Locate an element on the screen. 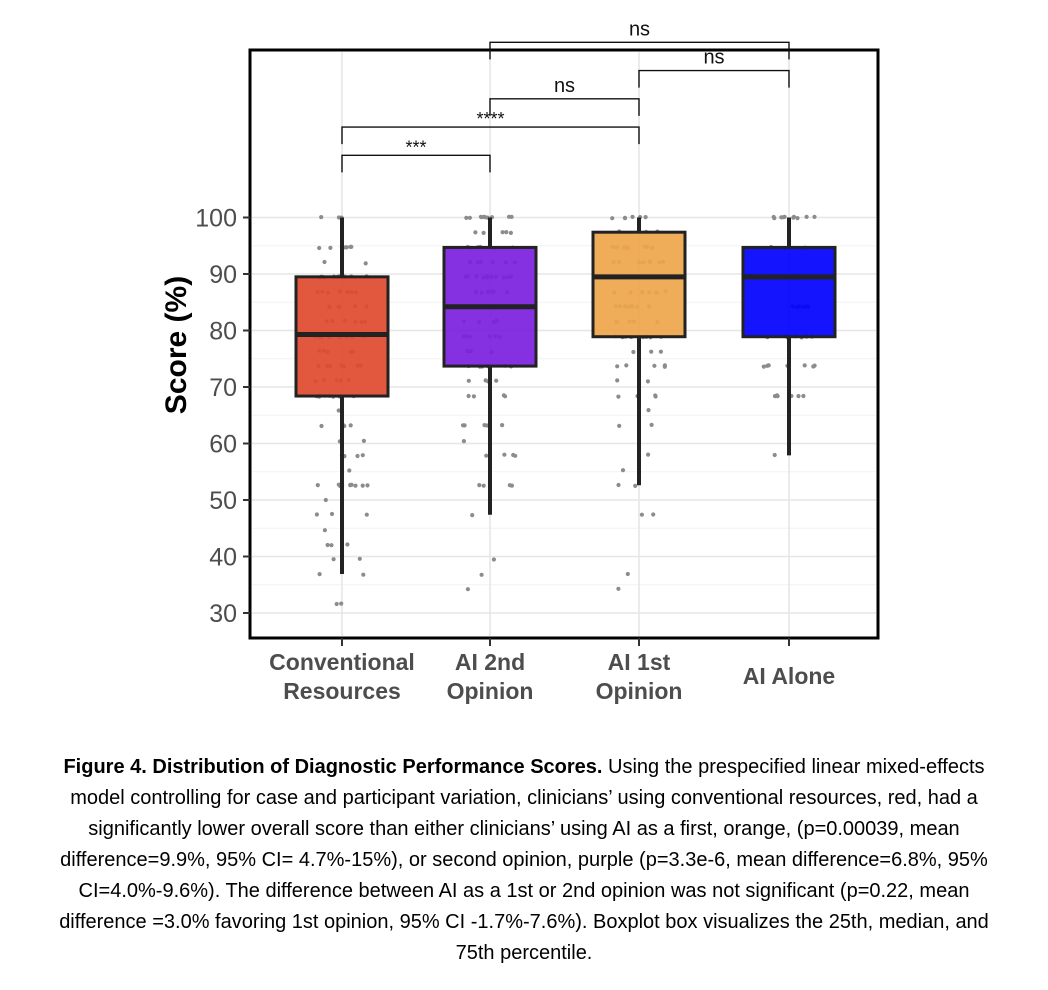 The width and height of the screenshot is (1048, 990). y-tick-label: 100 is located at coordinates (216, 219).